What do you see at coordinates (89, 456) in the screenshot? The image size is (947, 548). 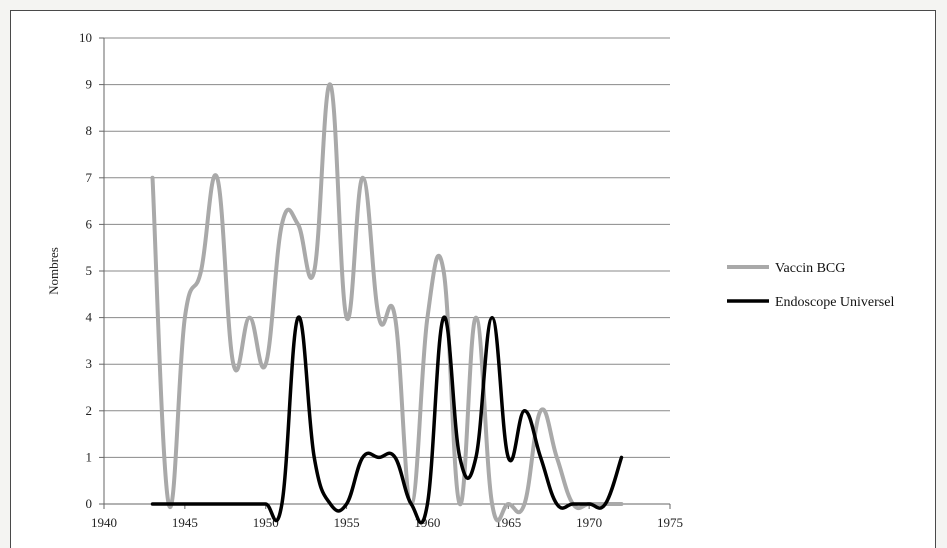 I see `y-tick-label: 1` at bounding box center [89, 456].